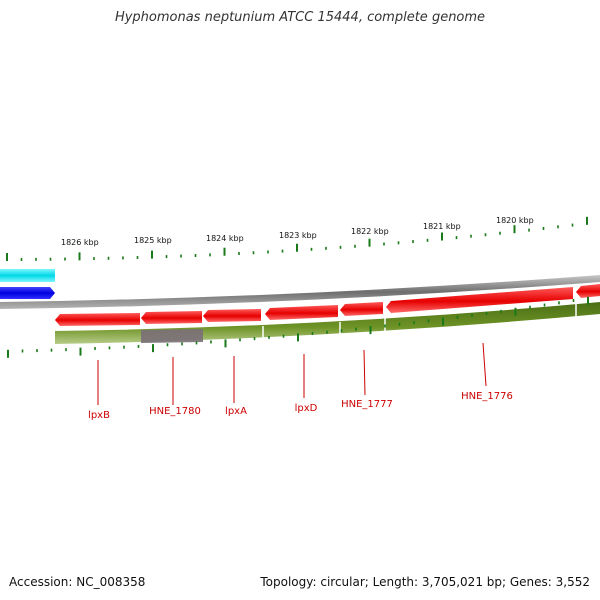 This screenshot has height=600, width=600. I want to click on gene-label-lpxD: lpxD, so click(306, 408).